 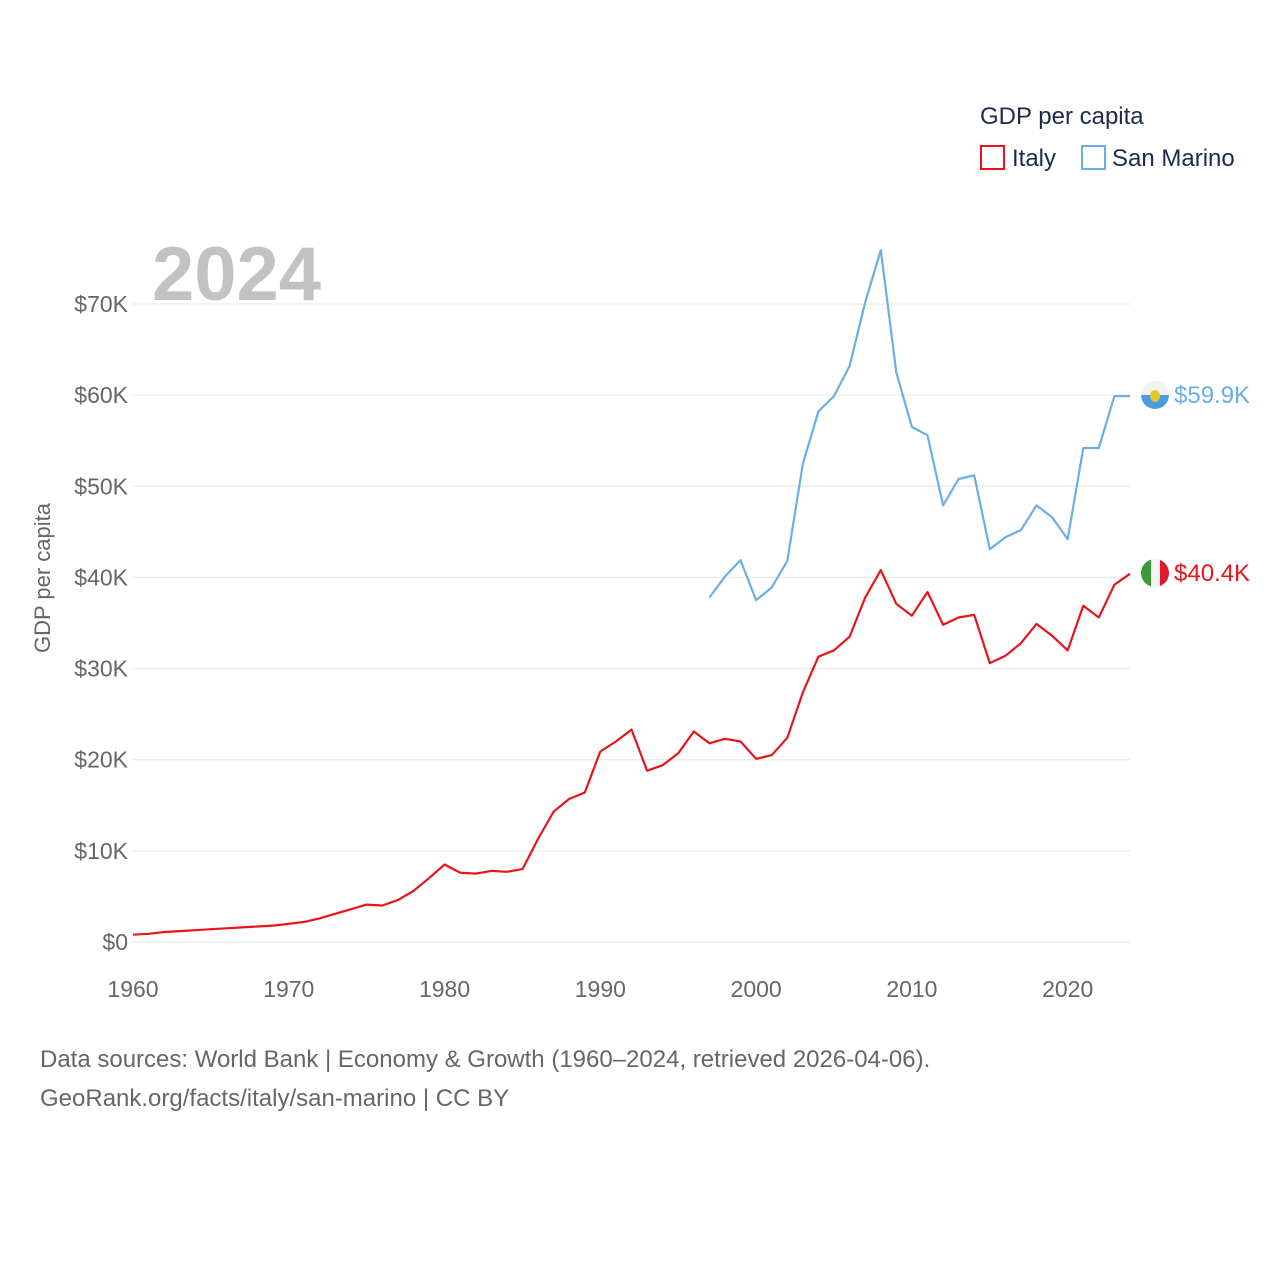 I want to click on x-tick-label: 2000, so click(x=756, y=989).